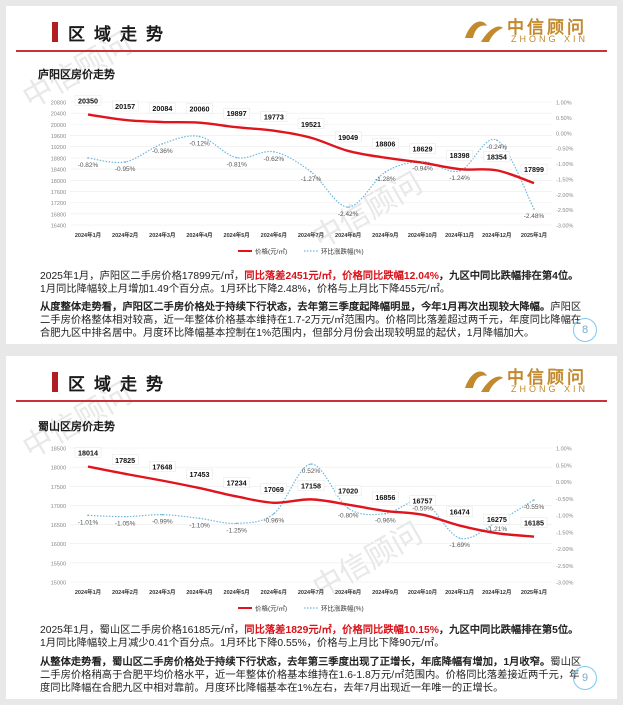 The width and height of the screenshot is (623, 705). I want to click on price-data-label: 20350, so click(88, 101).